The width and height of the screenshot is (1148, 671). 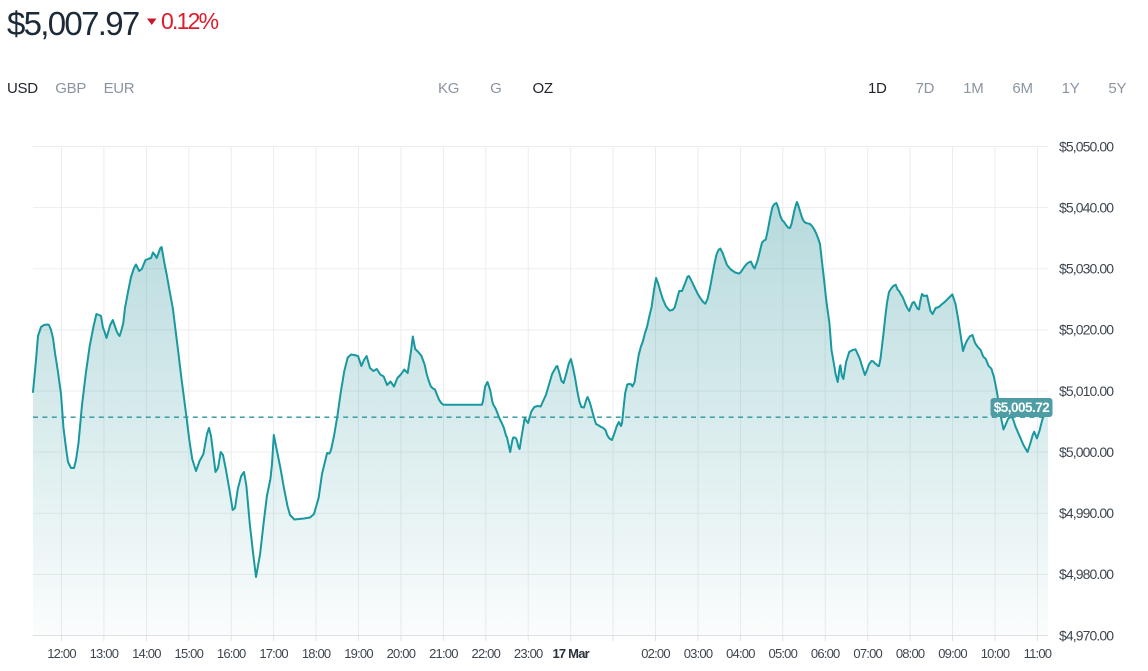 I want to click on svg-text: 20:00, so click(x=401, y=653).